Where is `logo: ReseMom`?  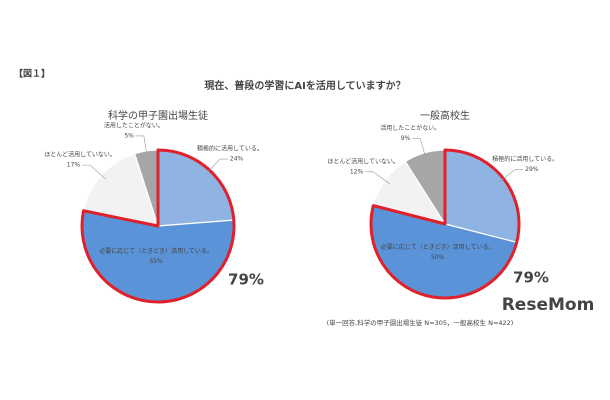 logo: ReseMom is located at coordinates (548, 305).